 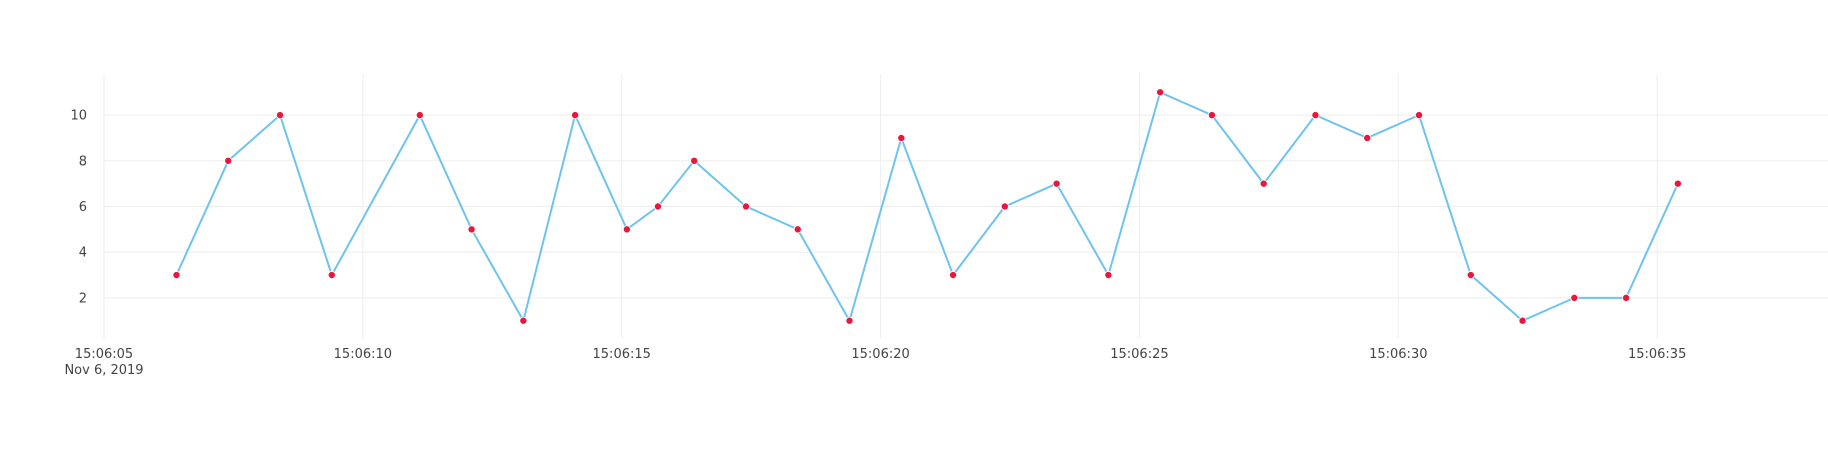 What do you see at coordinates (78, 116) in the screenshot?
I see `y-tick-label: 10` at bounding box center [78, 116].